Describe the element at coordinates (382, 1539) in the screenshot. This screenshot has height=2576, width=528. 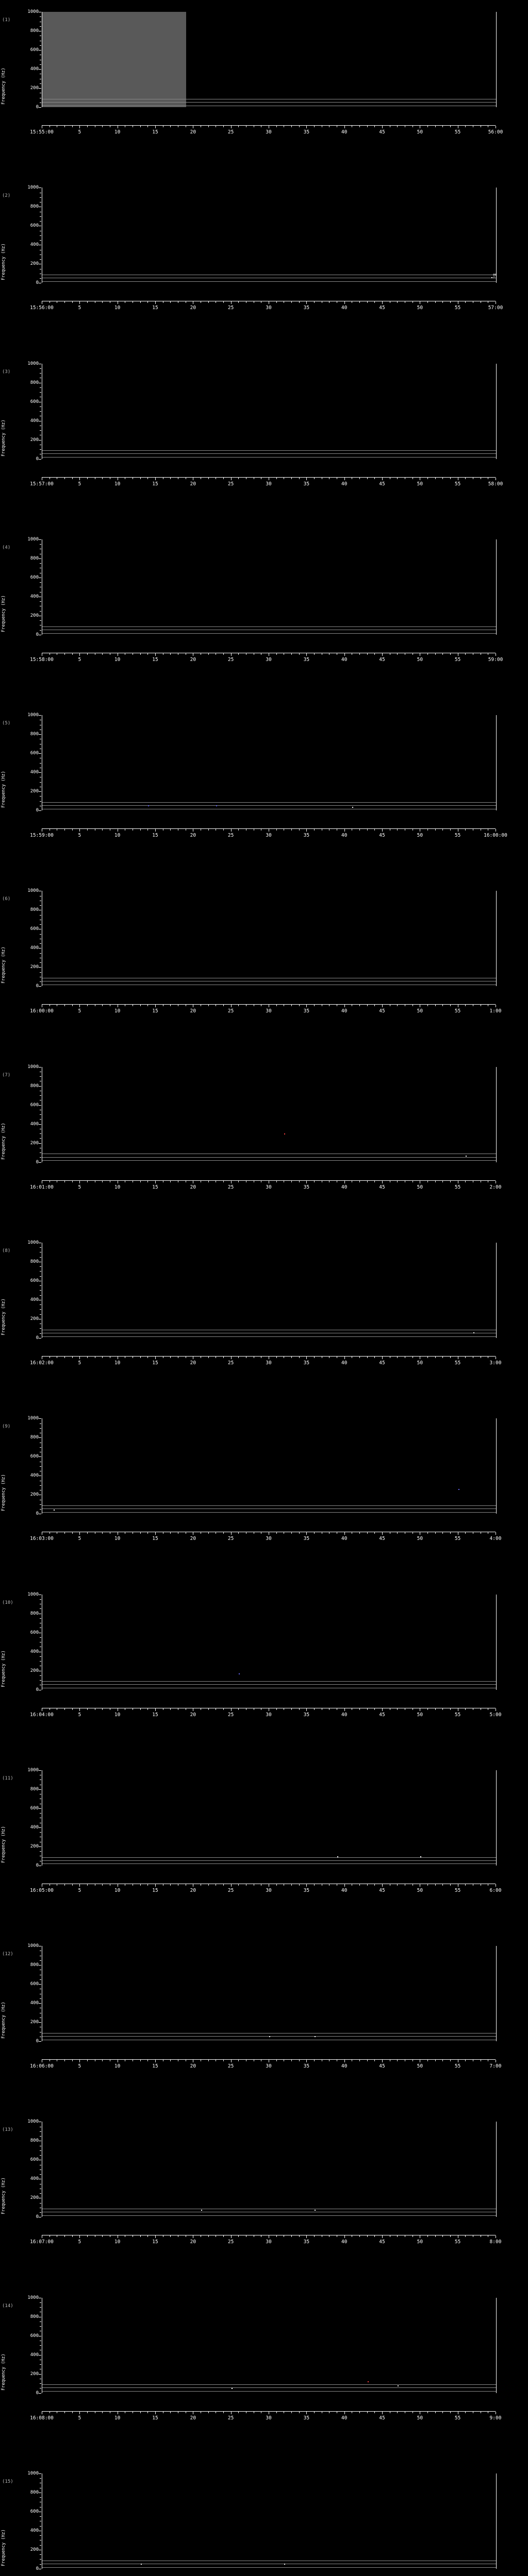
I see `x-tick-label: 45` at that location.